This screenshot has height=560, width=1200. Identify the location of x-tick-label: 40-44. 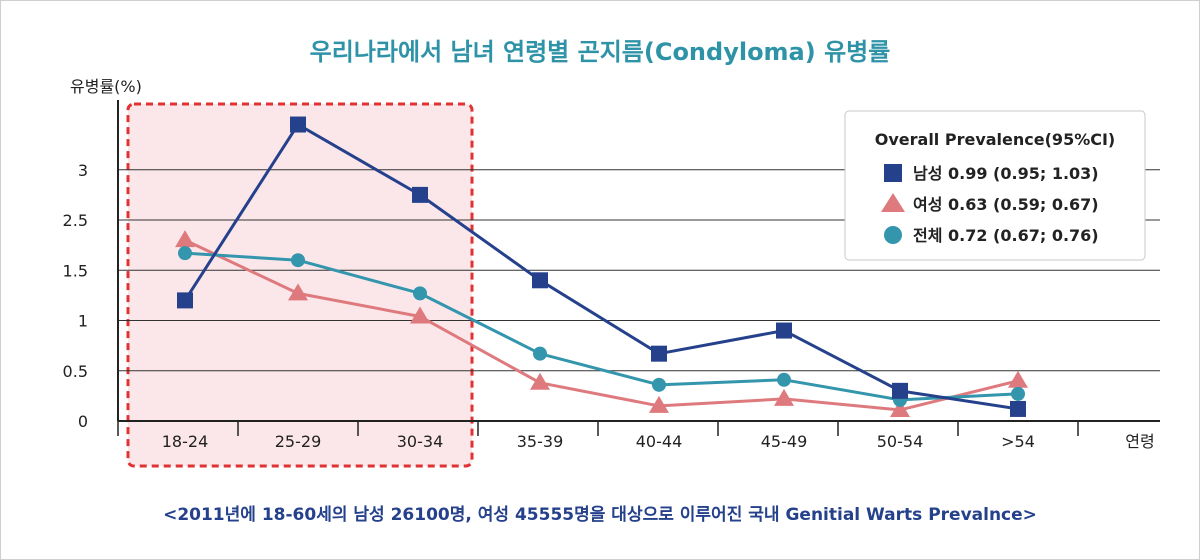
(659, 441).